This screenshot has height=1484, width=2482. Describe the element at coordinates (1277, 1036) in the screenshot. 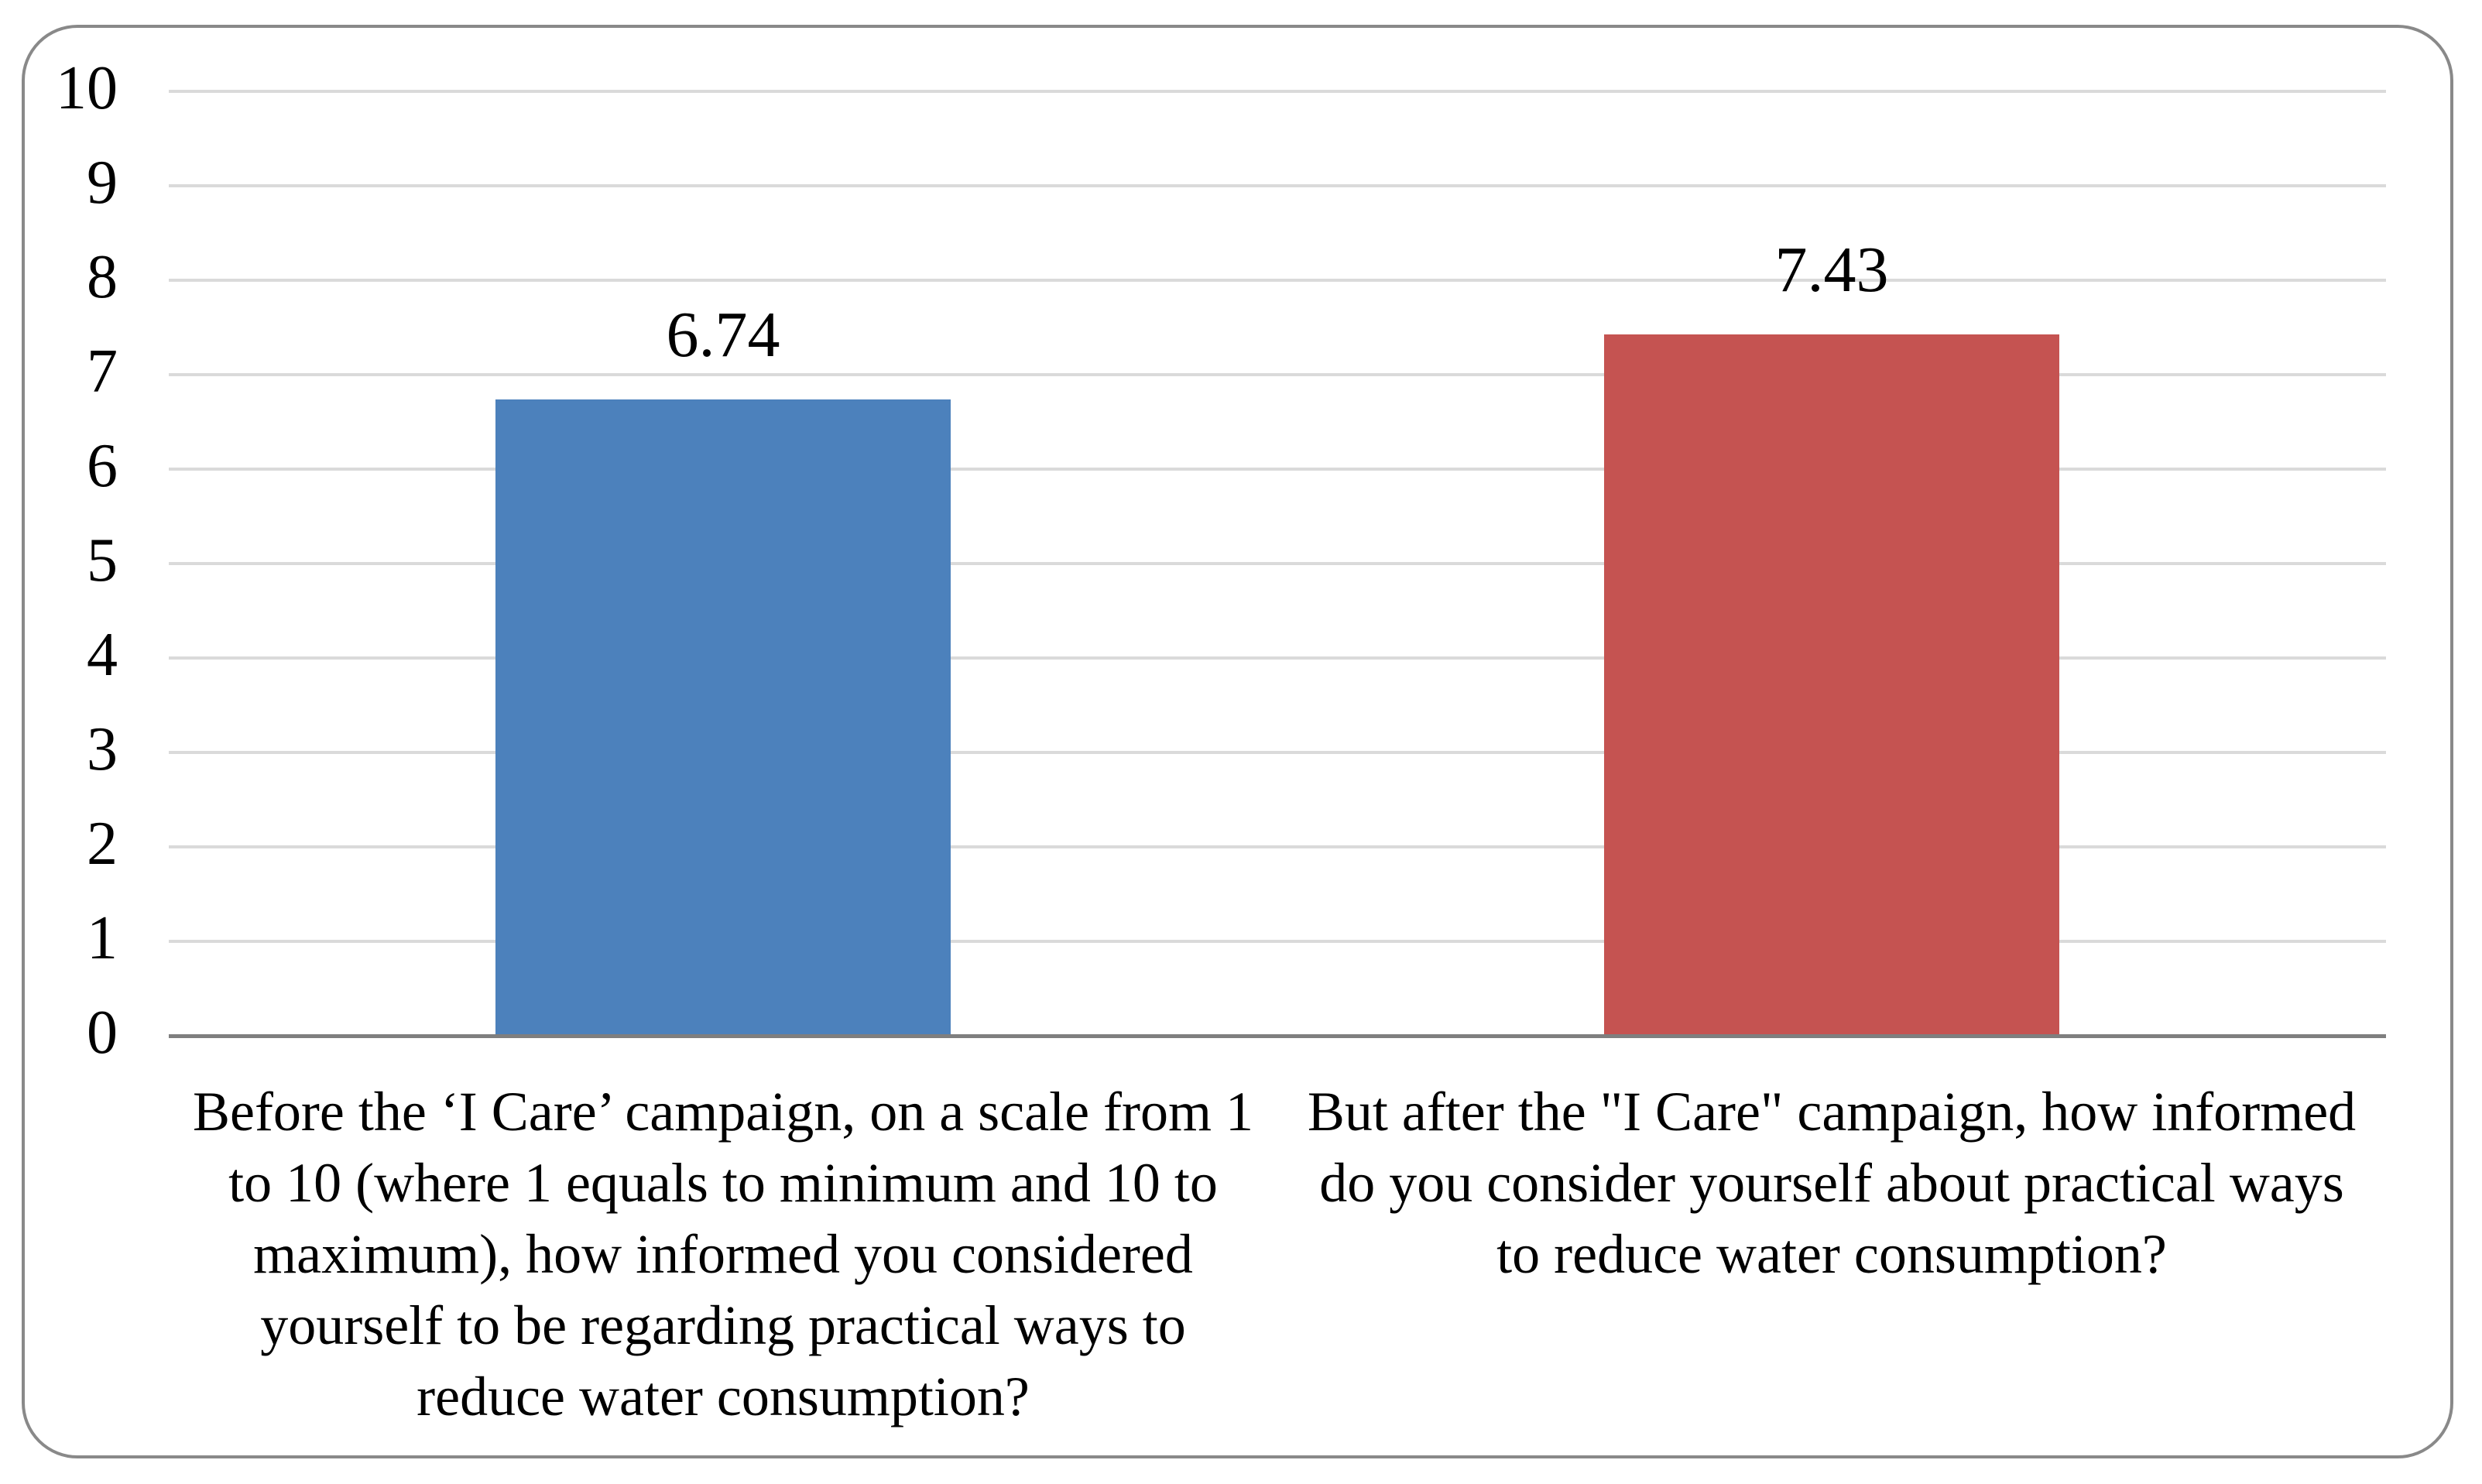

I see `x-axis-line` at that location.